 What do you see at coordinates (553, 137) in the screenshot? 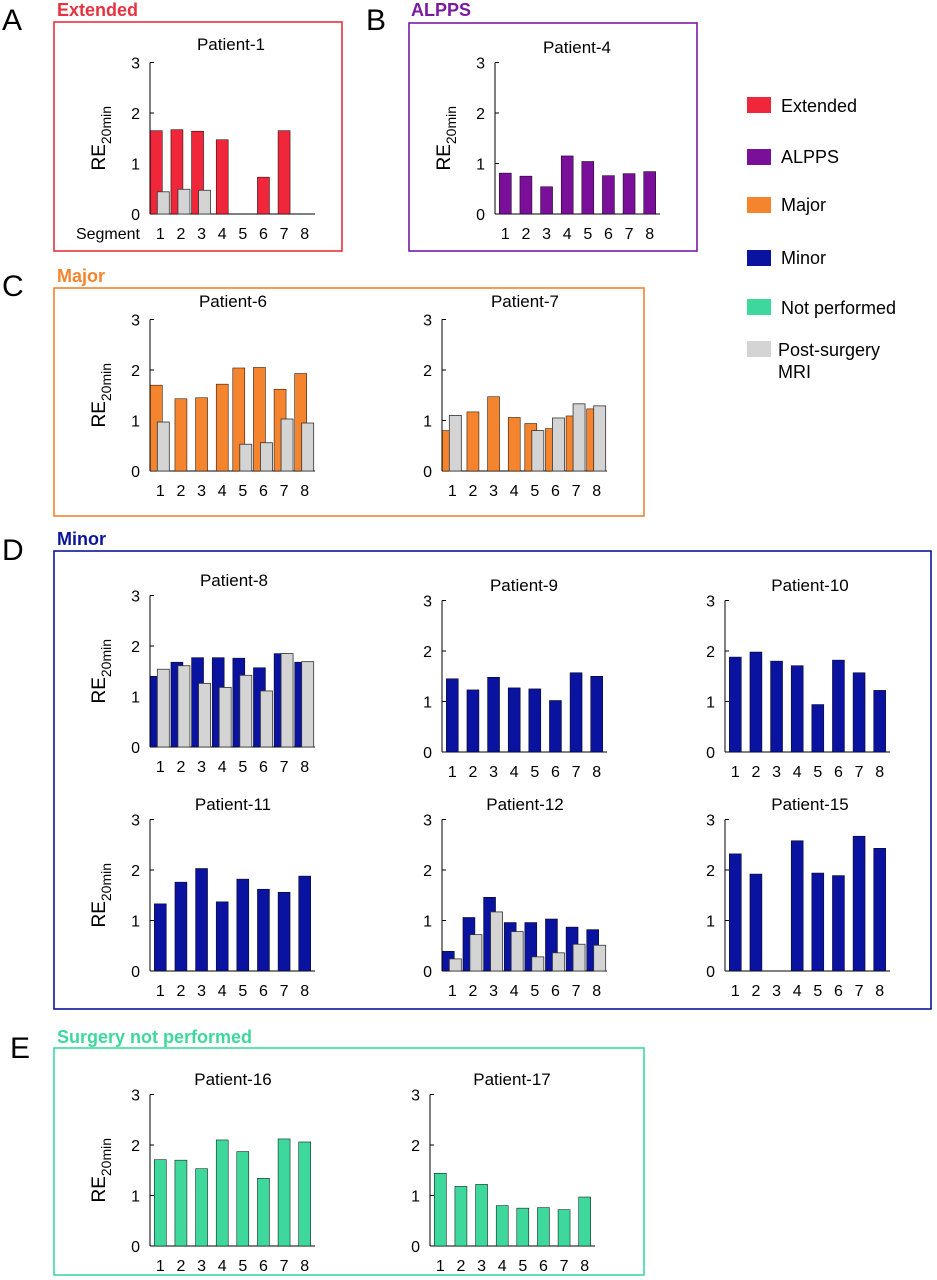
I see `panel-b-frame` at bounding box center [553, 137].